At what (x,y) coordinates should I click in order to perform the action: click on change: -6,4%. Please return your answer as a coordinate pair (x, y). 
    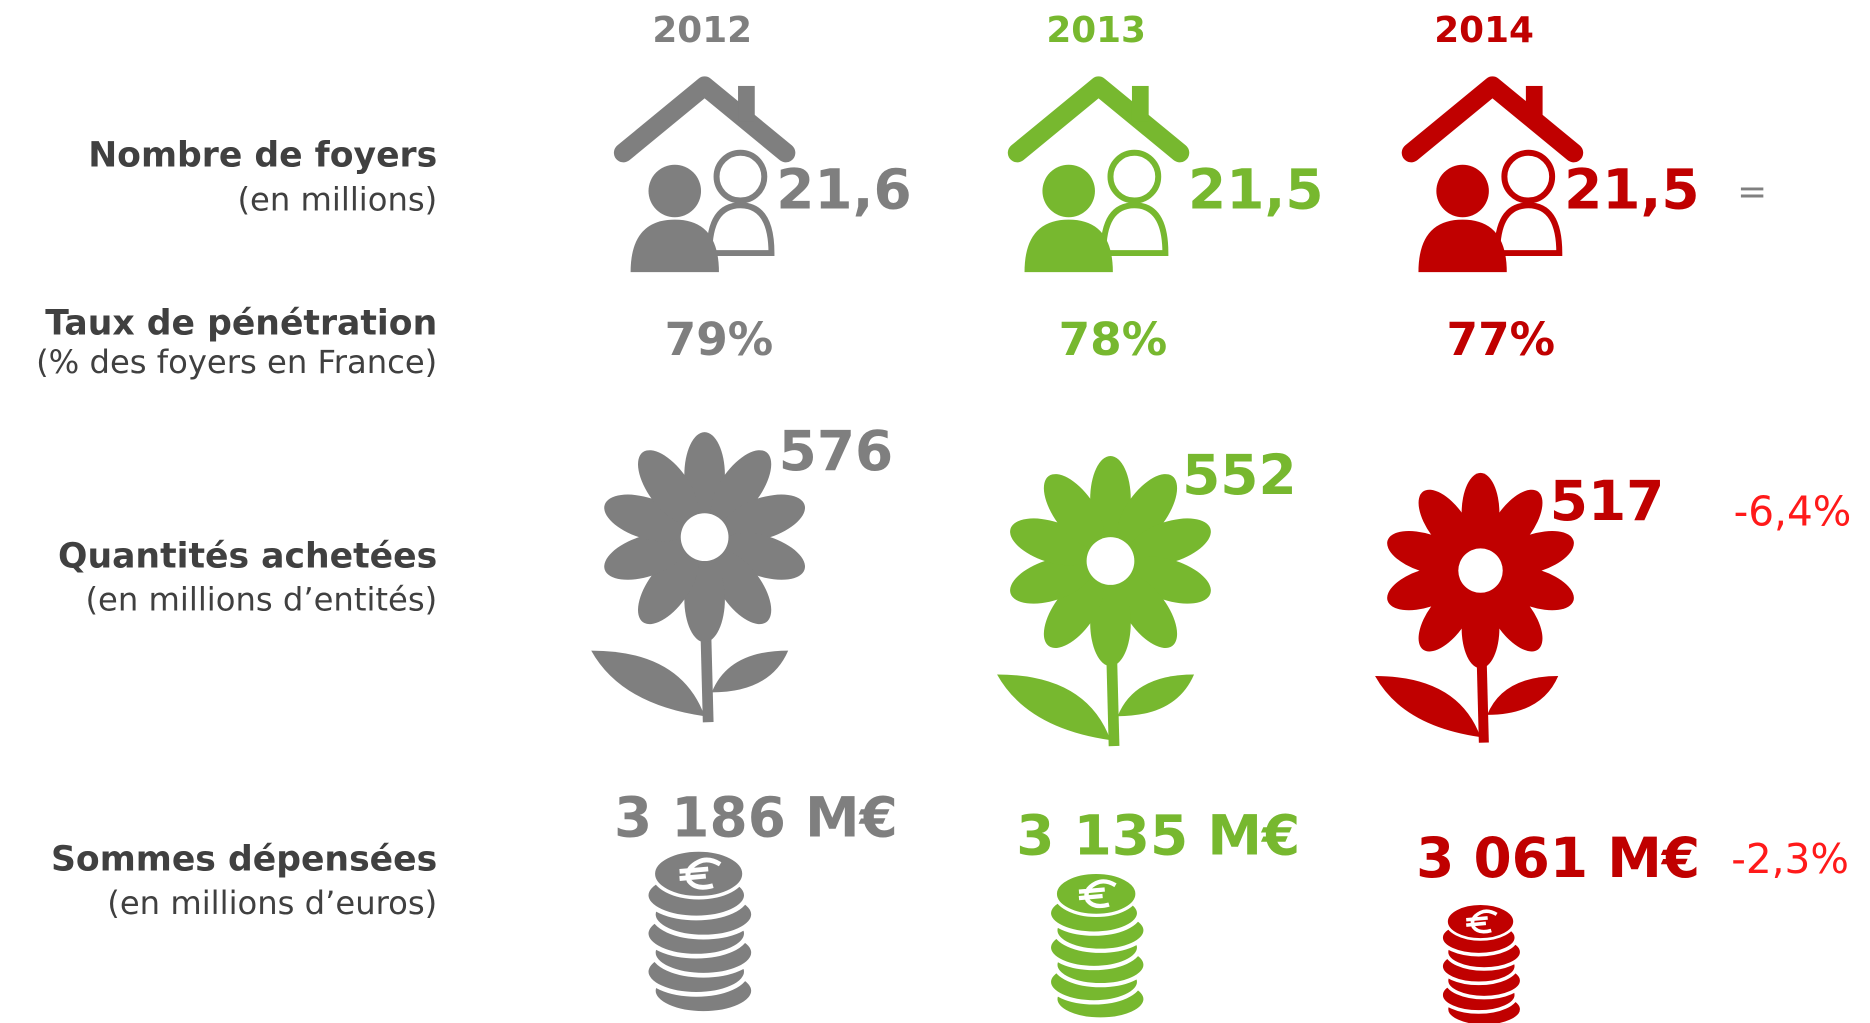
    Looking at the image, I should click on (1793, 511).